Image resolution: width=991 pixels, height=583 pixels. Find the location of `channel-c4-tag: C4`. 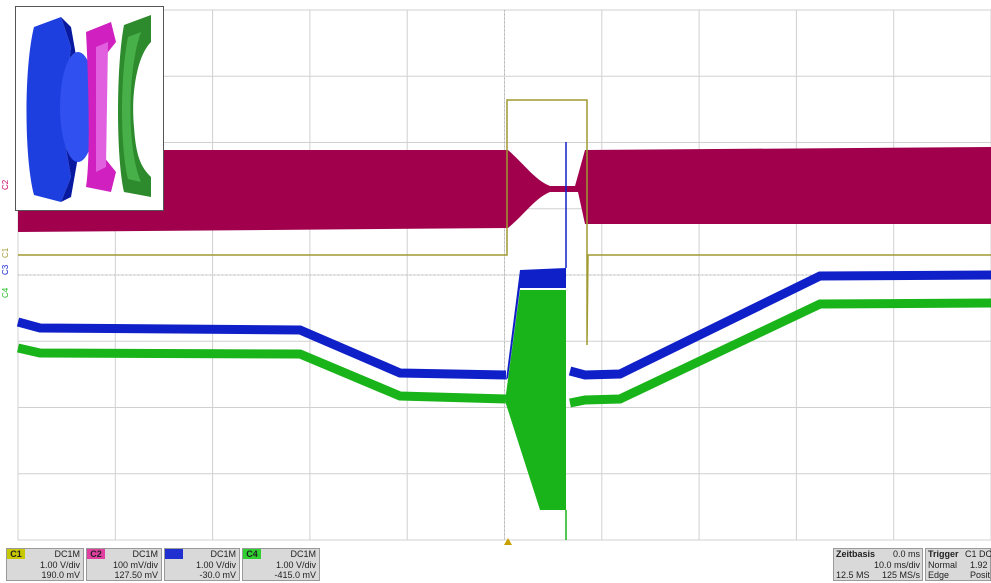

channel-c4-tag: C4 is located at coordinates (252, 554).